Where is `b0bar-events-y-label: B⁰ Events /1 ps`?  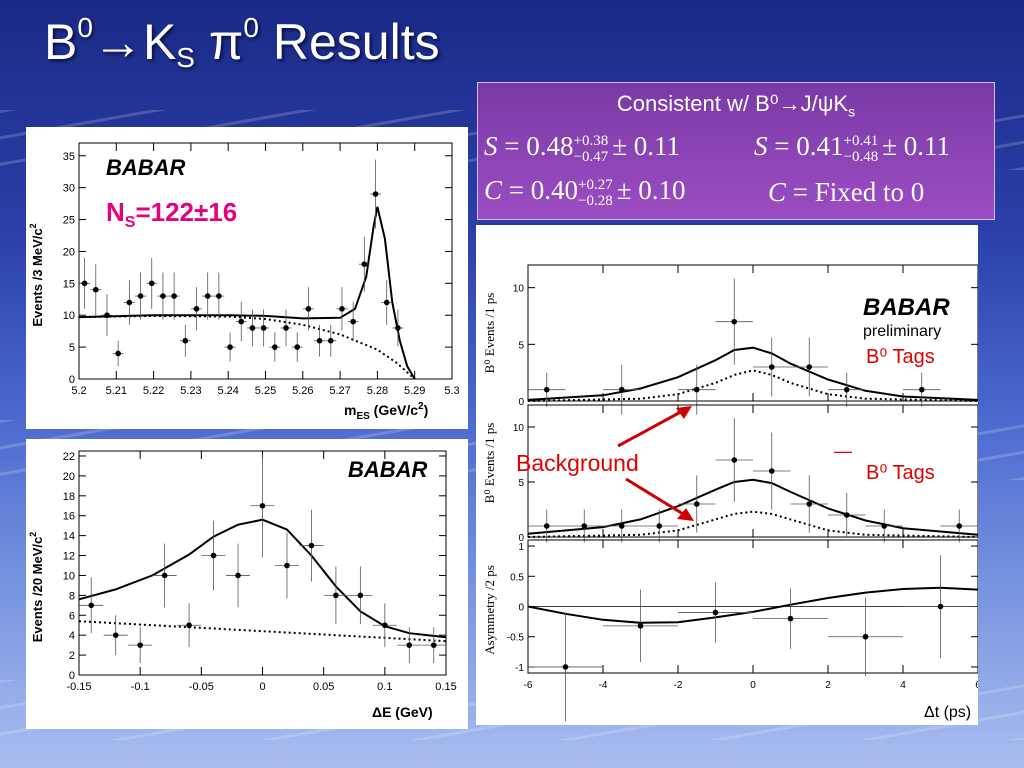
b0bar-events-y-label: B⁰ Events /1 ps is located at coordinates (489, 463).